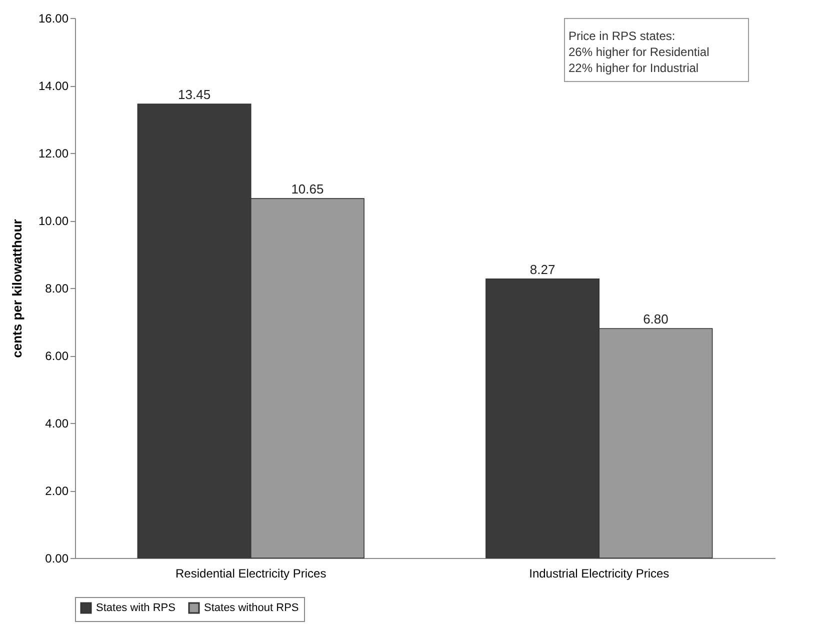 The width and height of the screenshot is (831, 643). What do you see at coordinates (57, 356) in the screenshot?
I see `y-tick-label: 6.00` at bounding box center [57, 356].